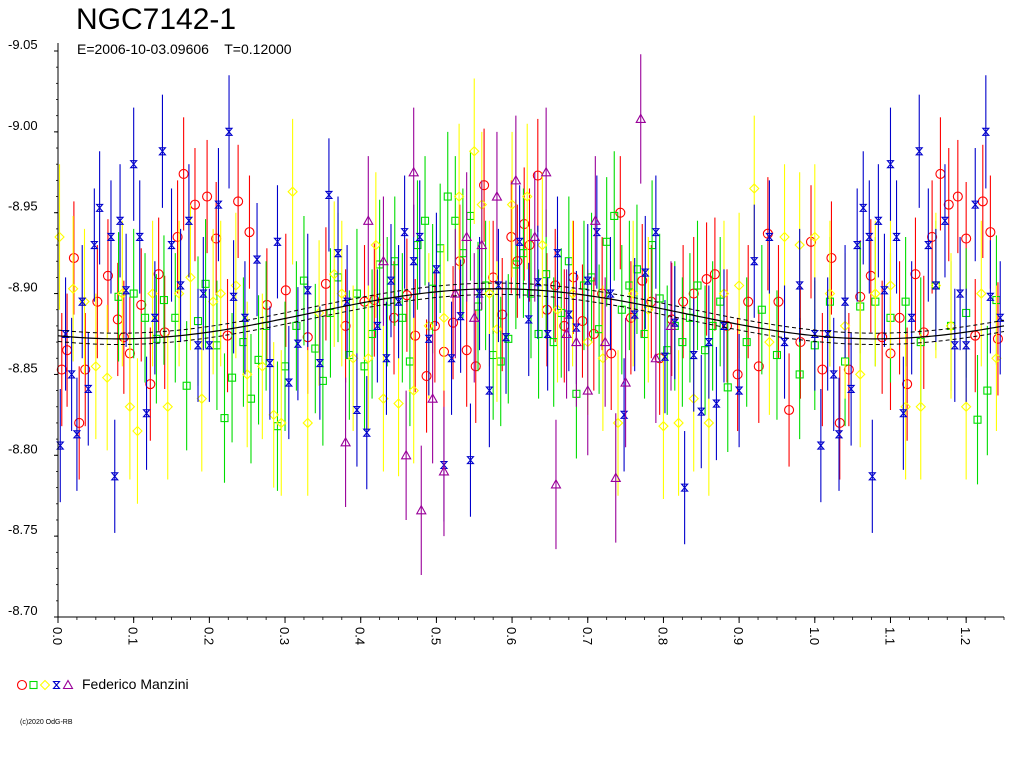 The width and height of the screenshot is (1024, 768). What do you see at coordinates (184, 49) in the screenshot?
I see `chart-subtitle: E=2006-10-03.09606 T=0.12000` at bounding box center [184, 49].